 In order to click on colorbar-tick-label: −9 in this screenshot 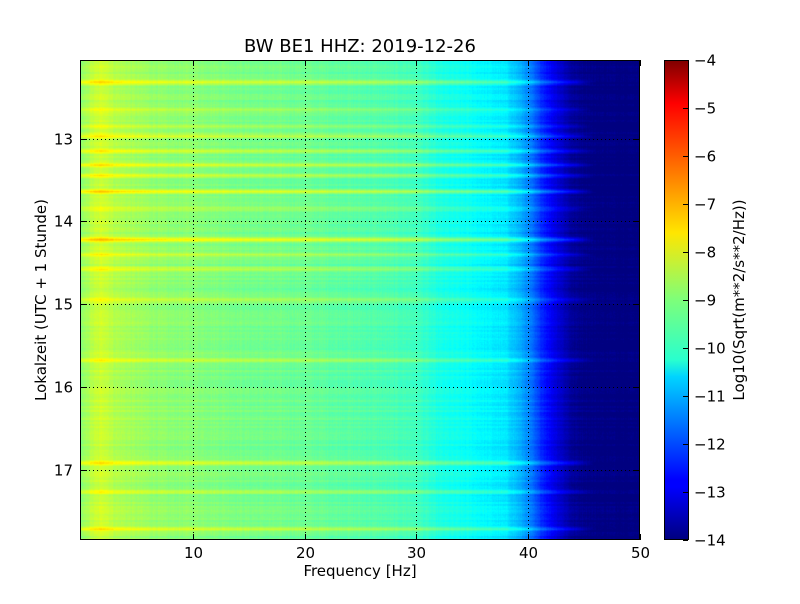, I will do `click(705, 301)`.